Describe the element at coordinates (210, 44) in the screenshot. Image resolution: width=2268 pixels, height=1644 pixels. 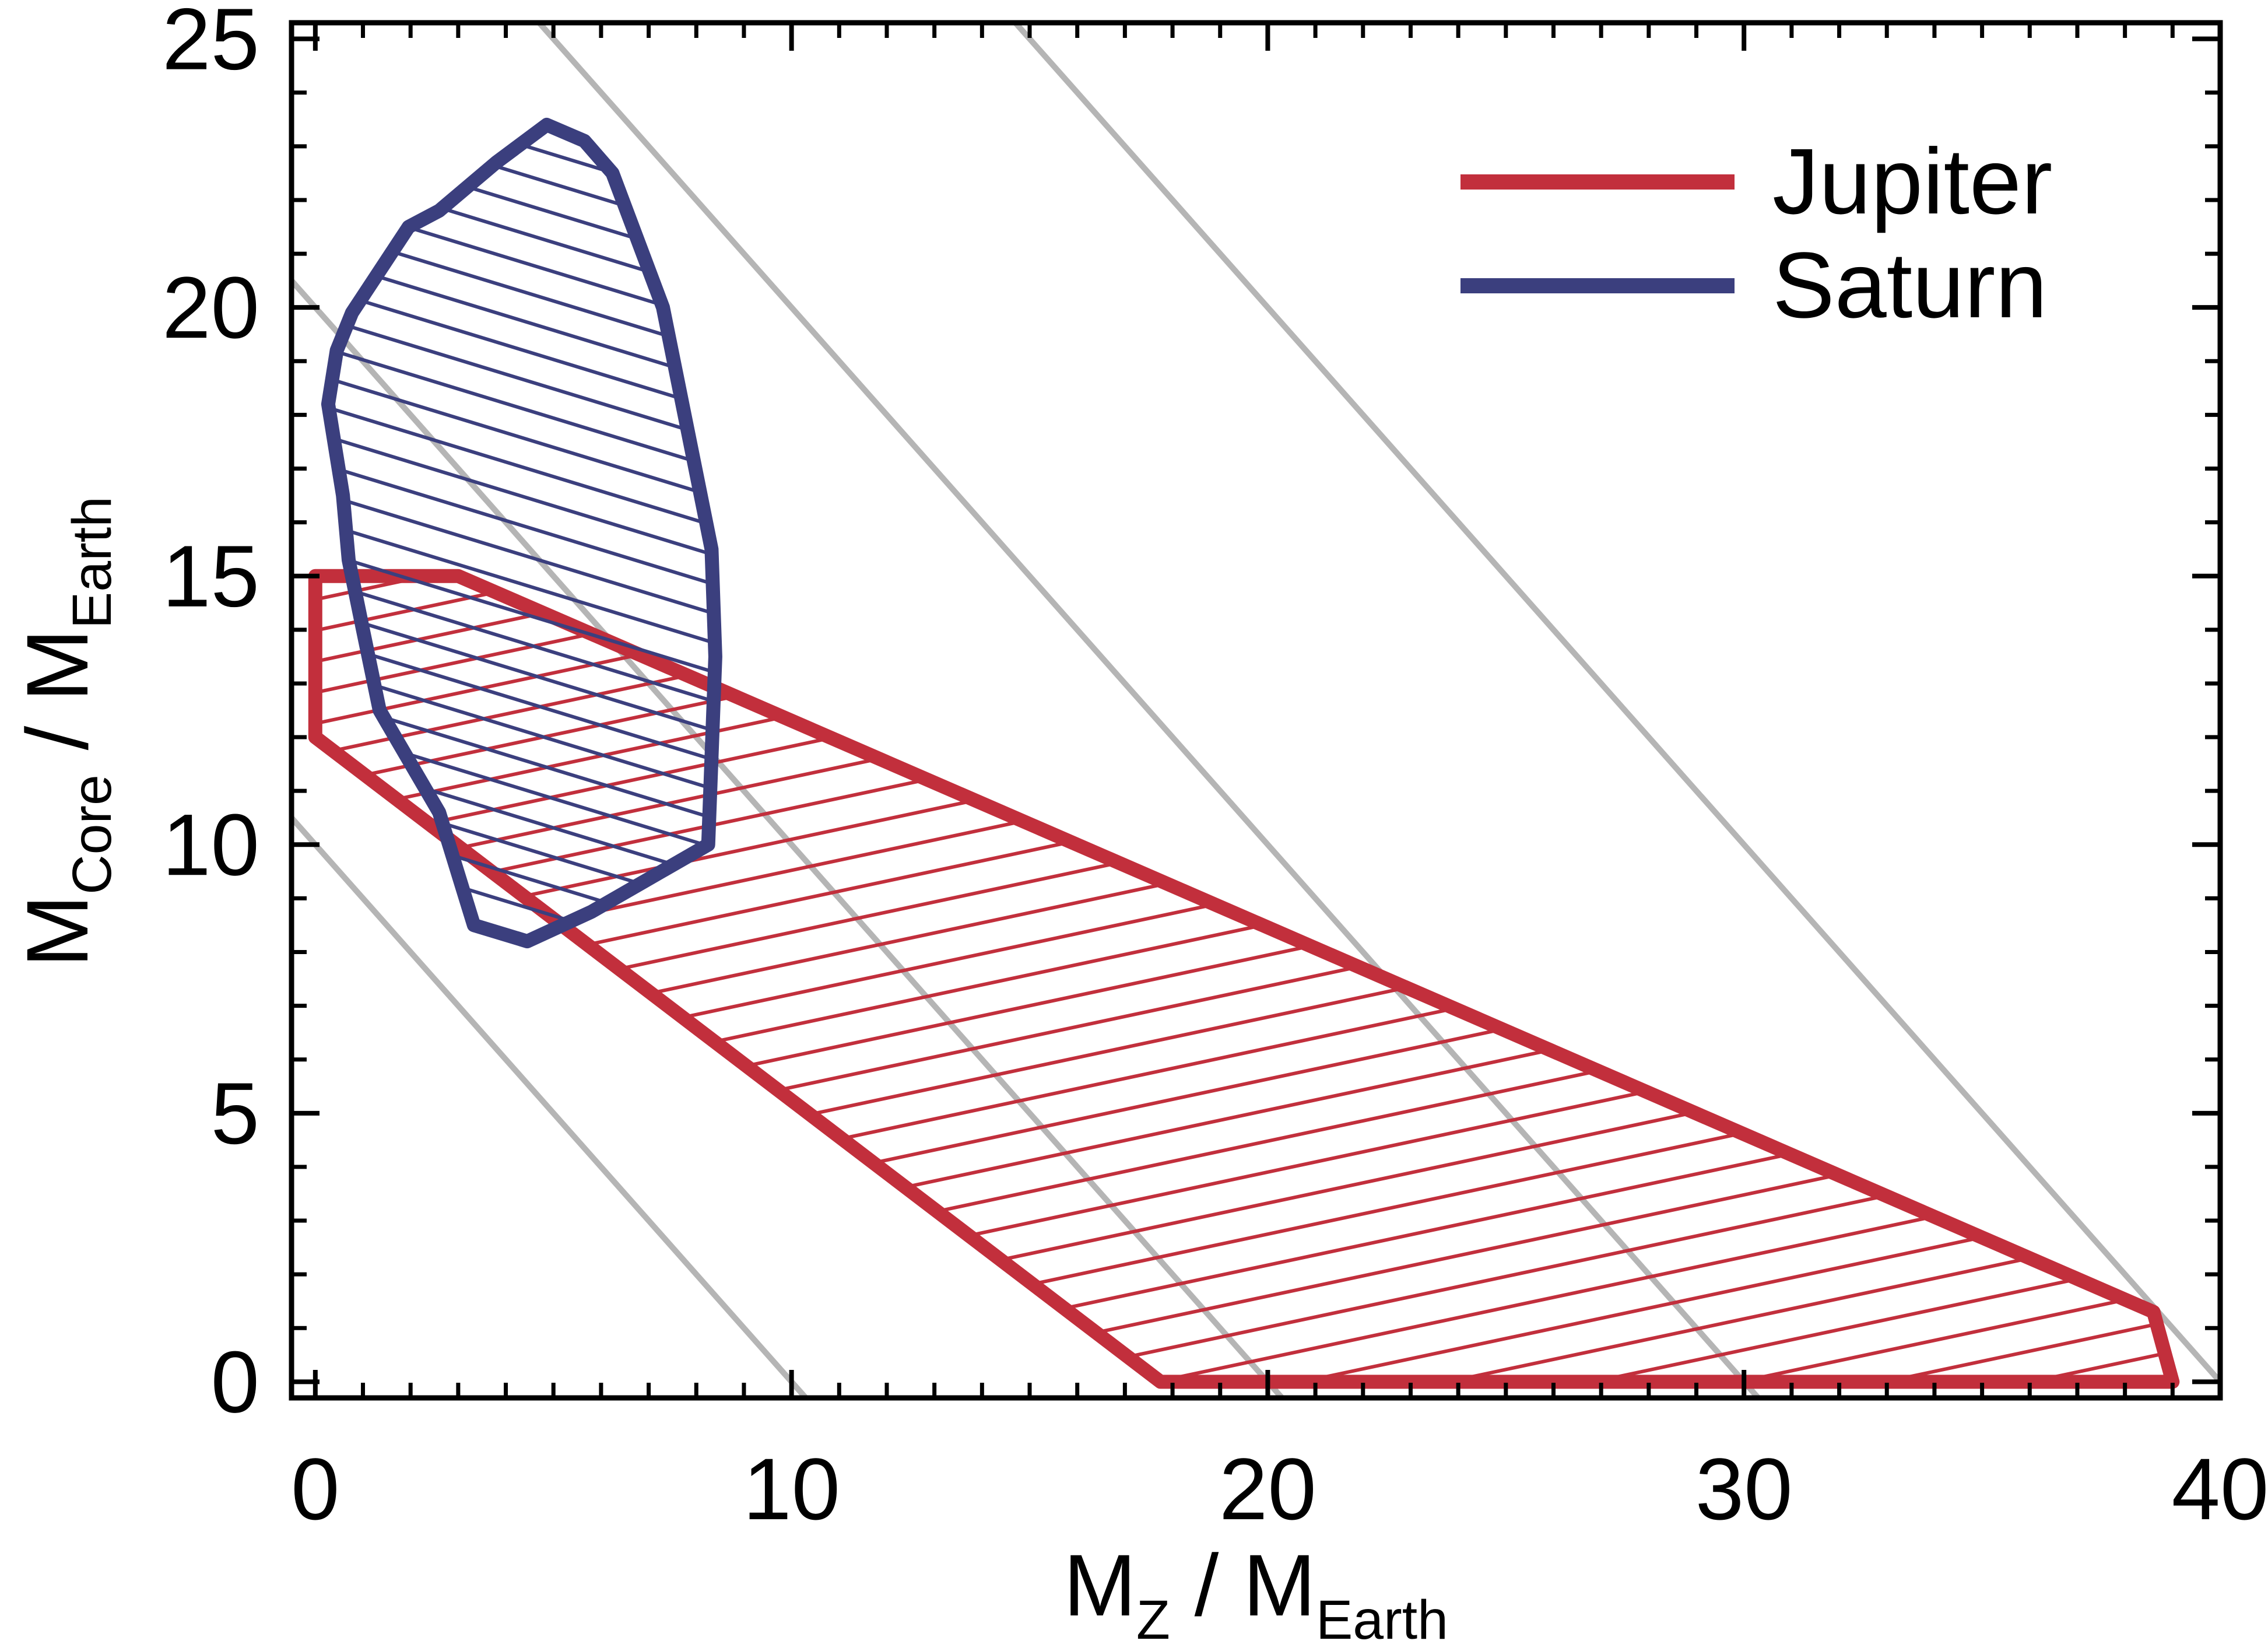
I see `y-tick-label-25: 25` at that location.